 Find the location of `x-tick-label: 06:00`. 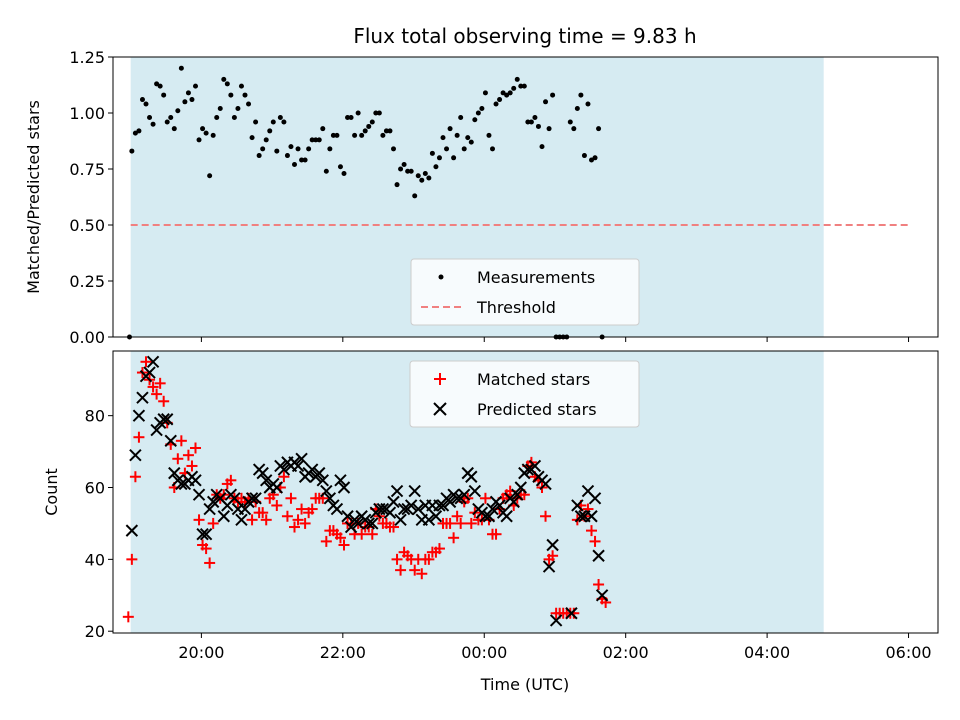

x-tick-label: 06:00 is located at coordinates (908, 652).